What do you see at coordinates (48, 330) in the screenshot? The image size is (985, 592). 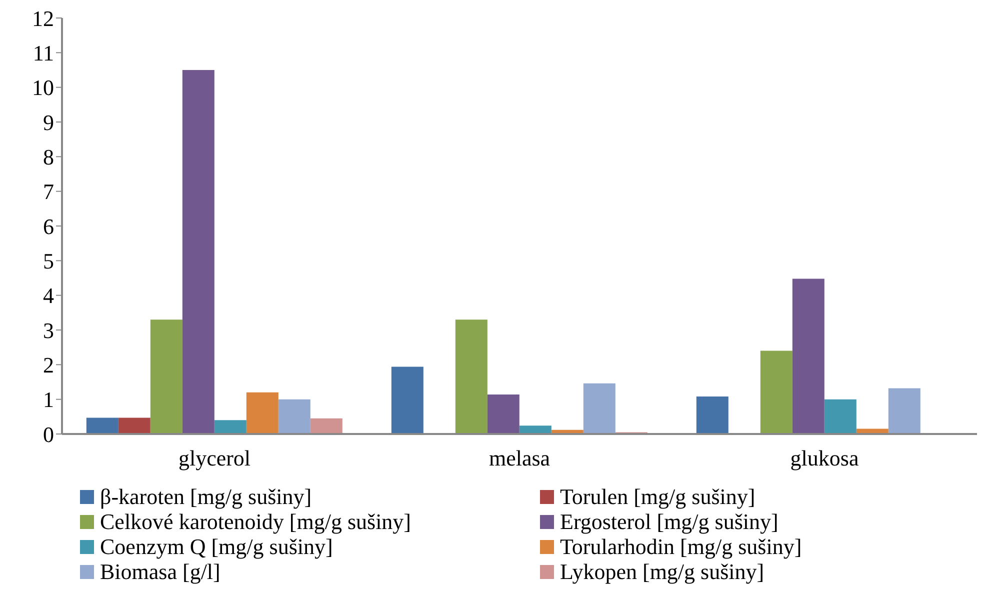 I see `y-tick-label: 3` at bounding box center [48, 330].